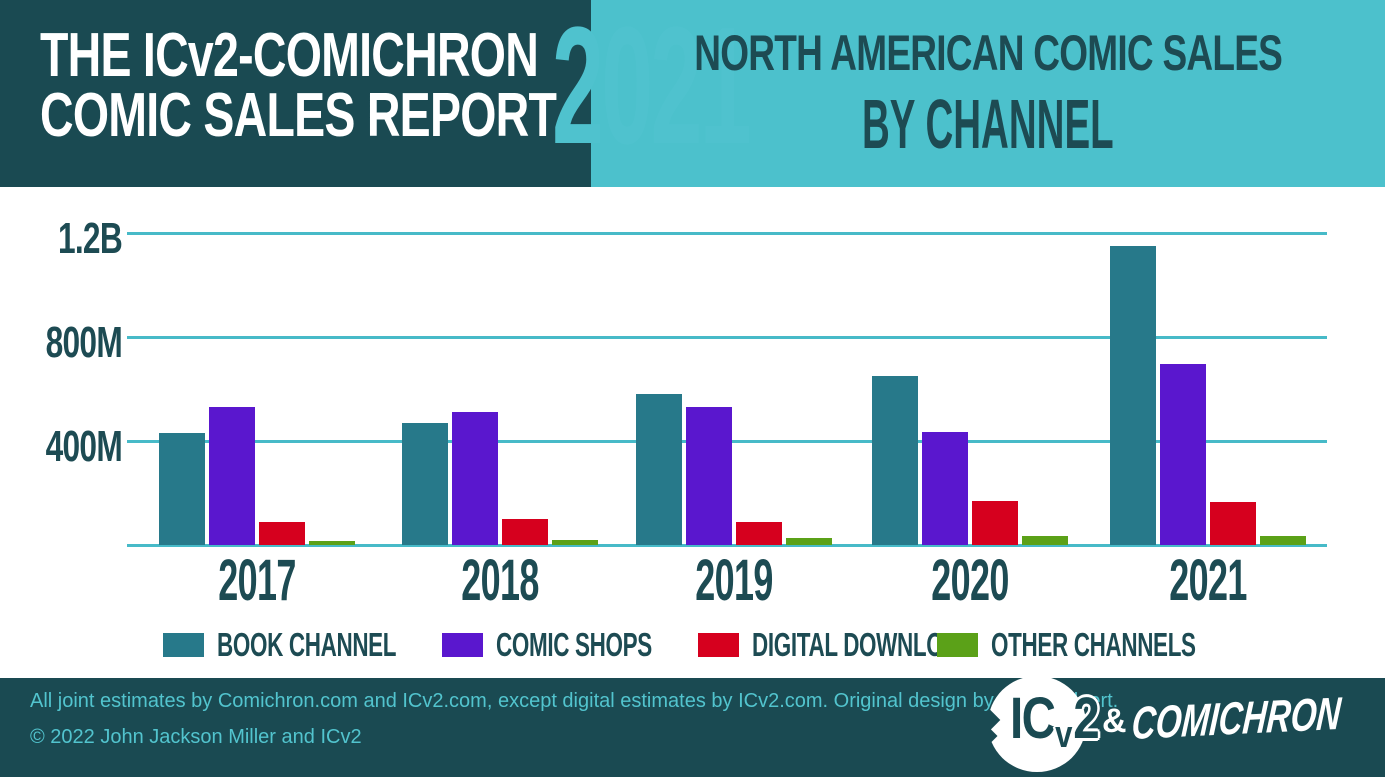 The height and width of the screenshot is (777, 1385). I want to click on y-axis-tick-label: 800M, so click(84, 342).